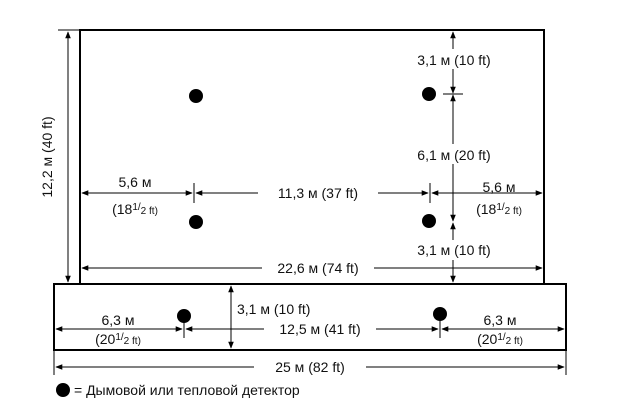  What do you see at coordinates (318, 193) in the screenshot?
I see `center-upper-label: 11,3 м (37 ft)` at bounding box center [318, 193].